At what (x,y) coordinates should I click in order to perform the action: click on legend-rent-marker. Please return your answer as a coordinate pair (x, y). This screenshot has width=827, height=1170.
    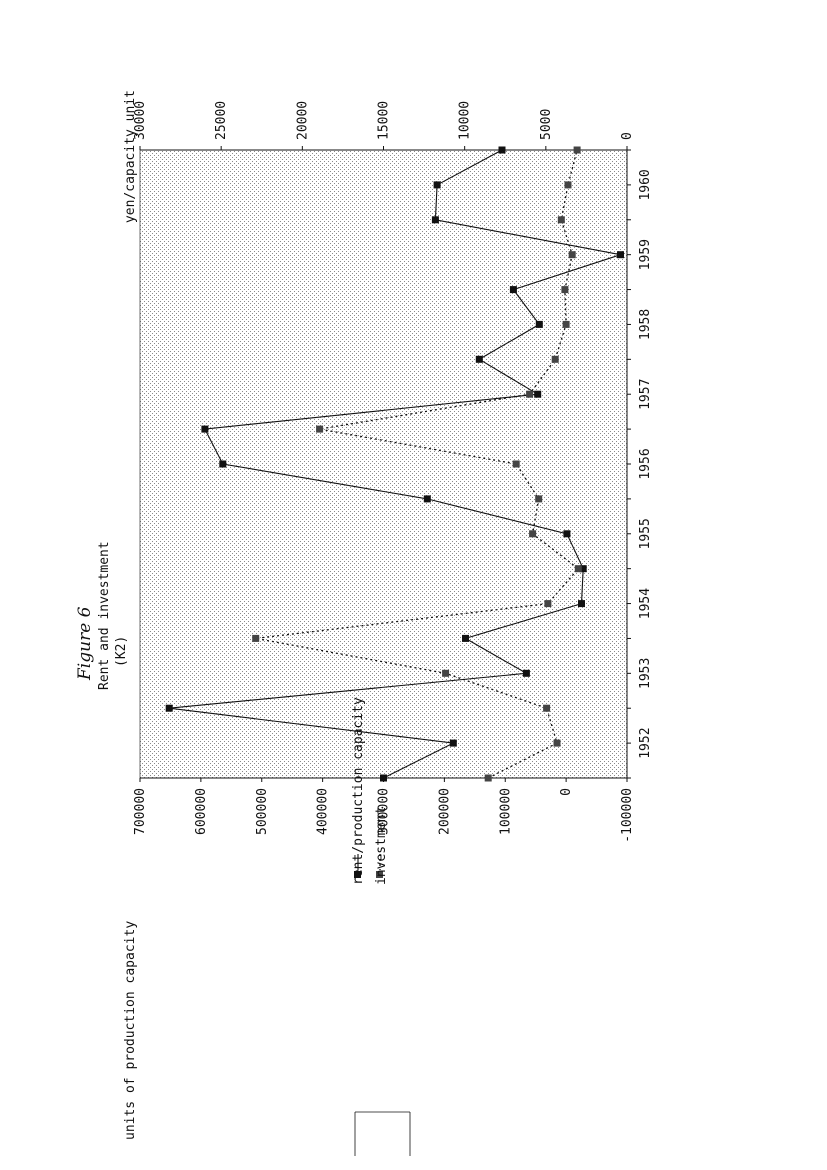
    Looking at the image, I should click on (357, 874).